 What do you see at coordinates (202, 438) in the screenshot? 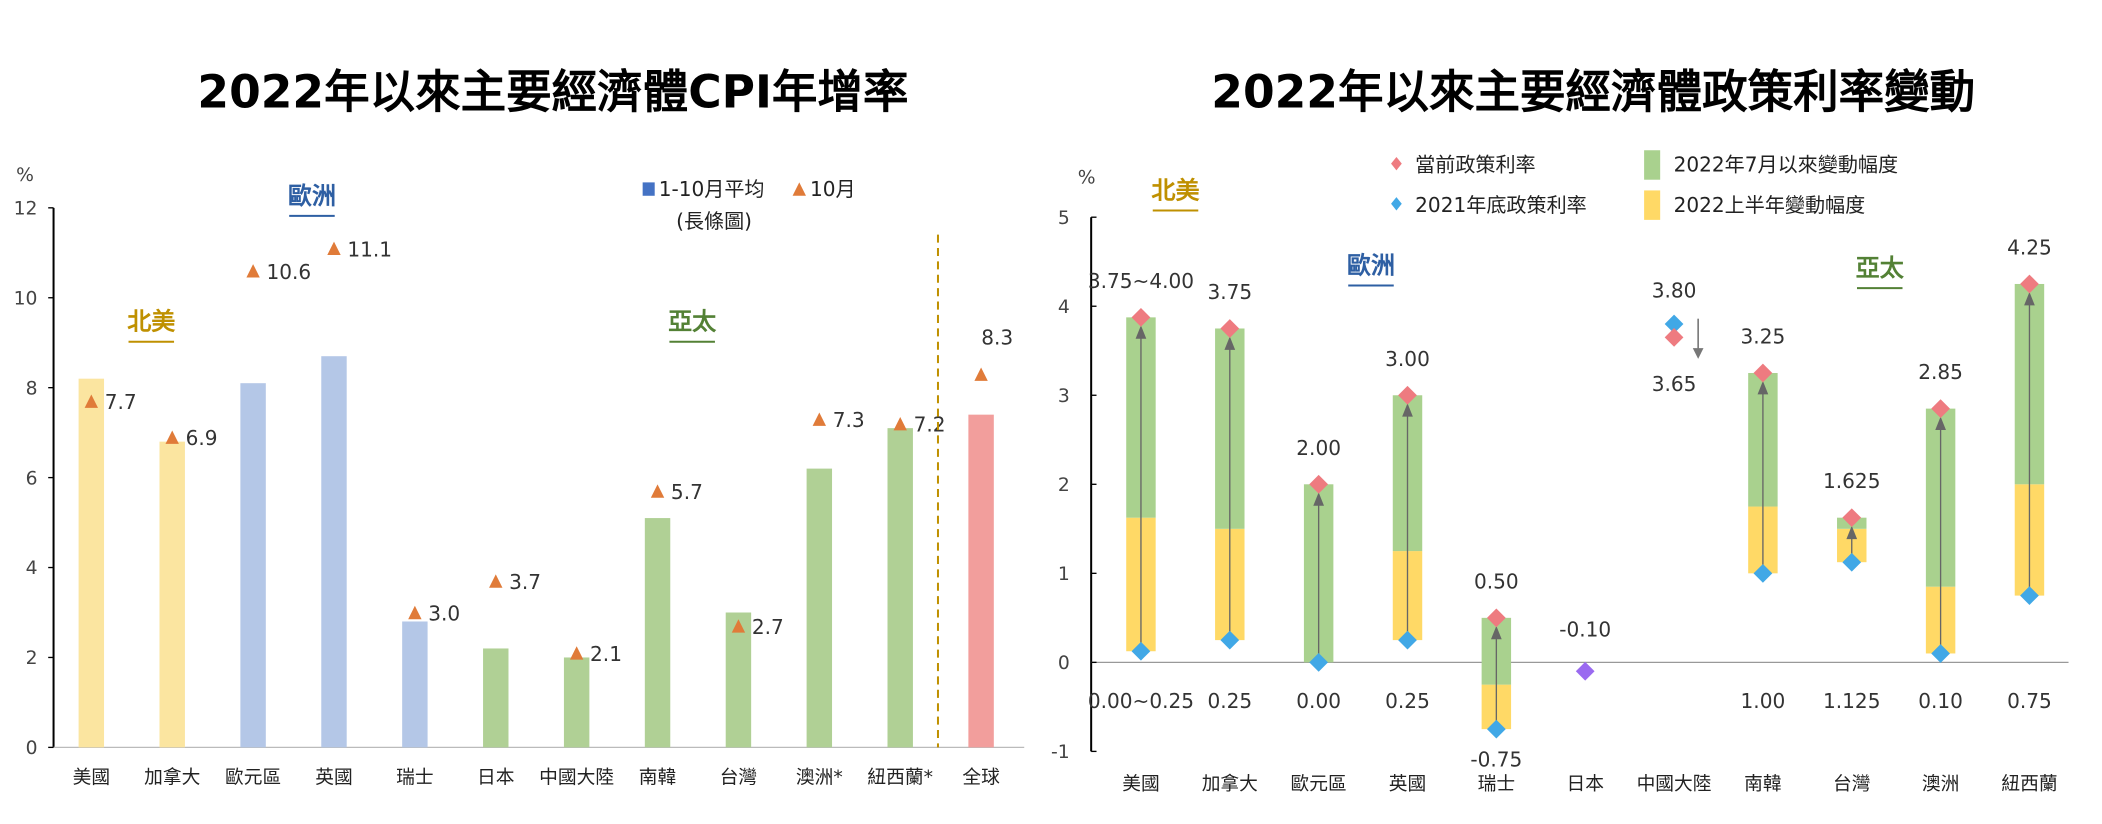
I see `data-label: 6.9` at bounding box center [202, 438].